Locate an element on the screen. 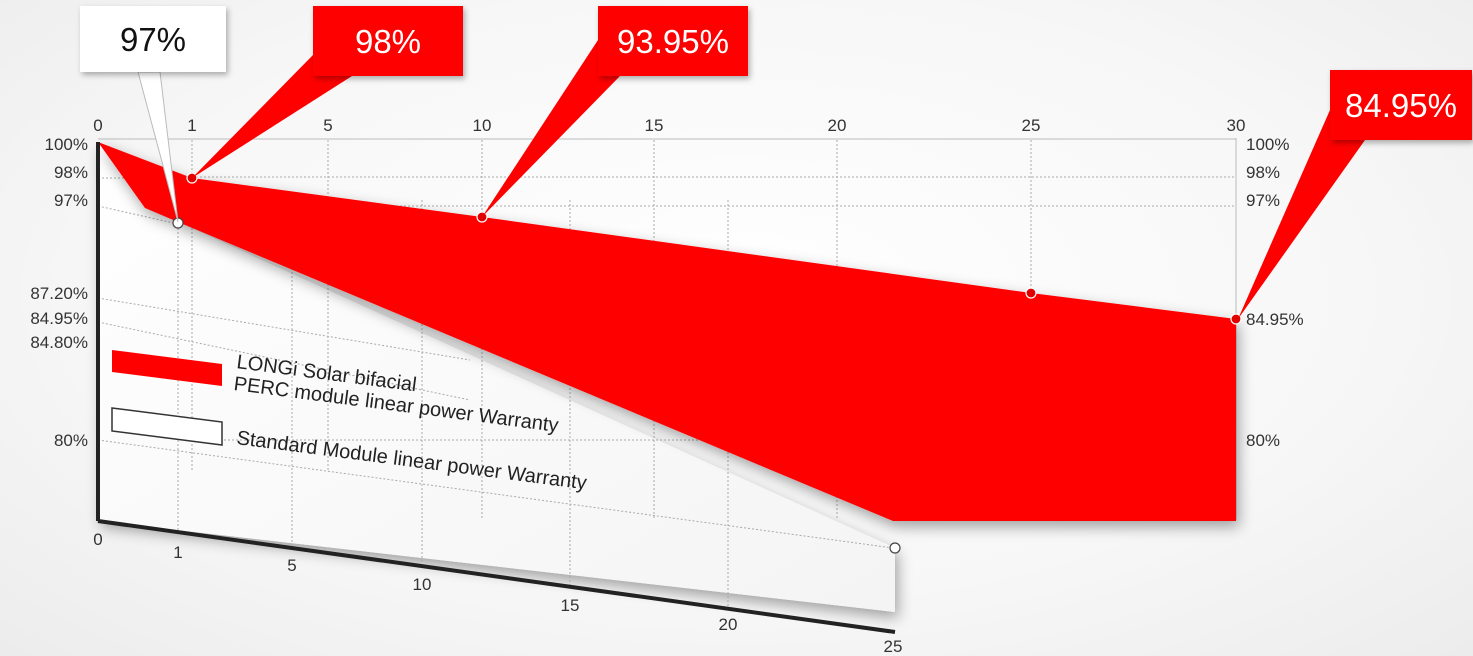  x-bottom-tick-label: 25 is located at coordinates (893, 646).